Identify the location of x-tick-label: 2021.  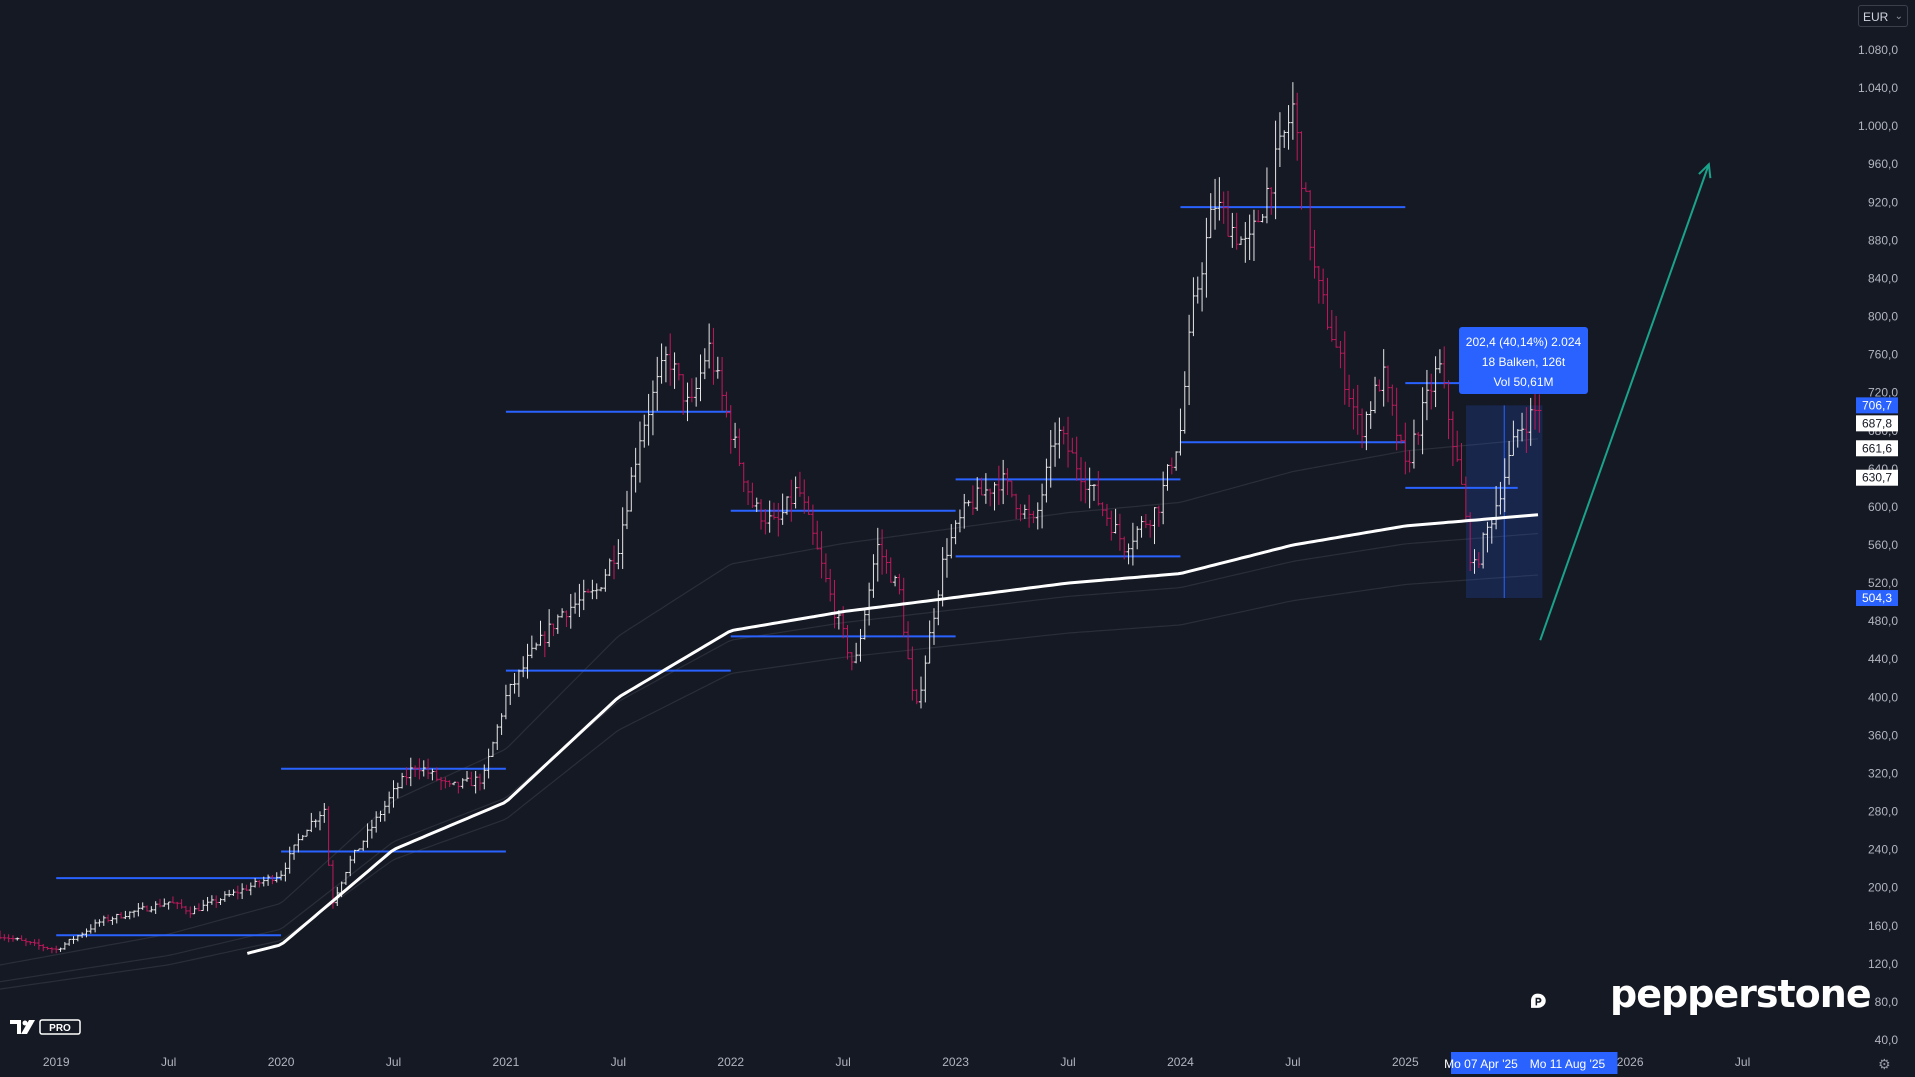
(506, 1062).